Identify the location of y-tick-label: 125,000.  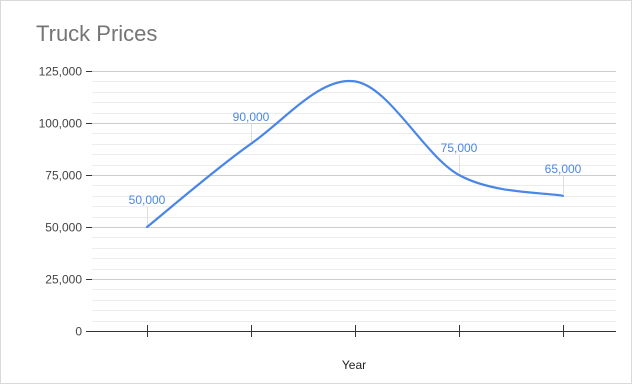
(61, 72).